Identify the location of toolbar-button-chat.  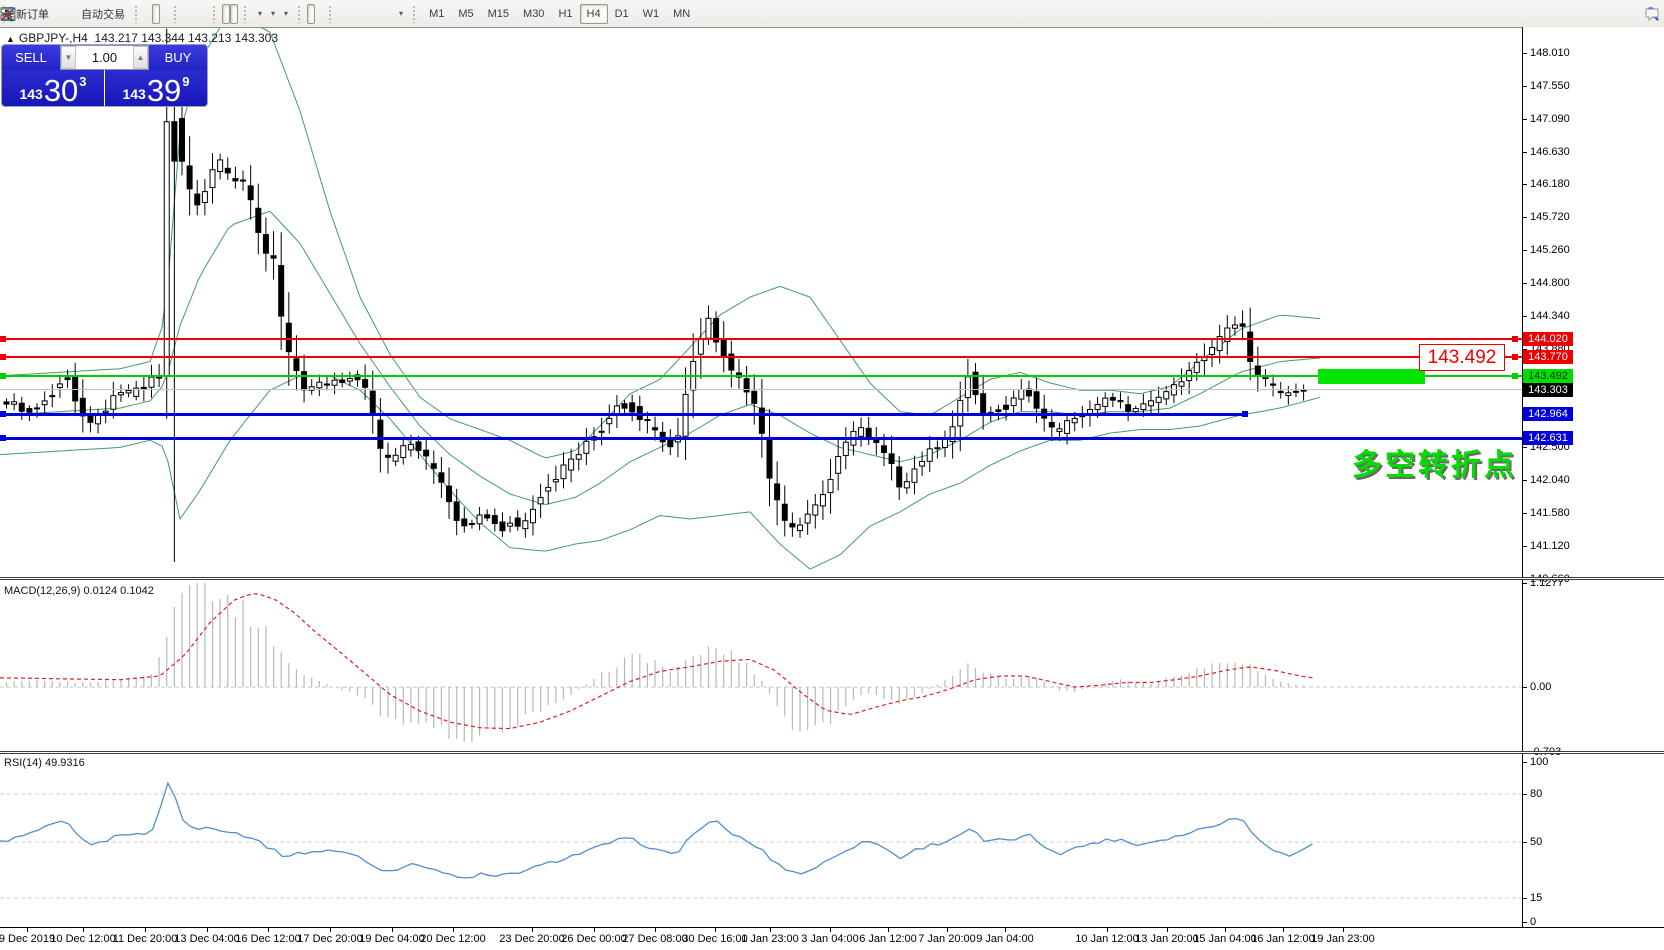
(1652, 14).